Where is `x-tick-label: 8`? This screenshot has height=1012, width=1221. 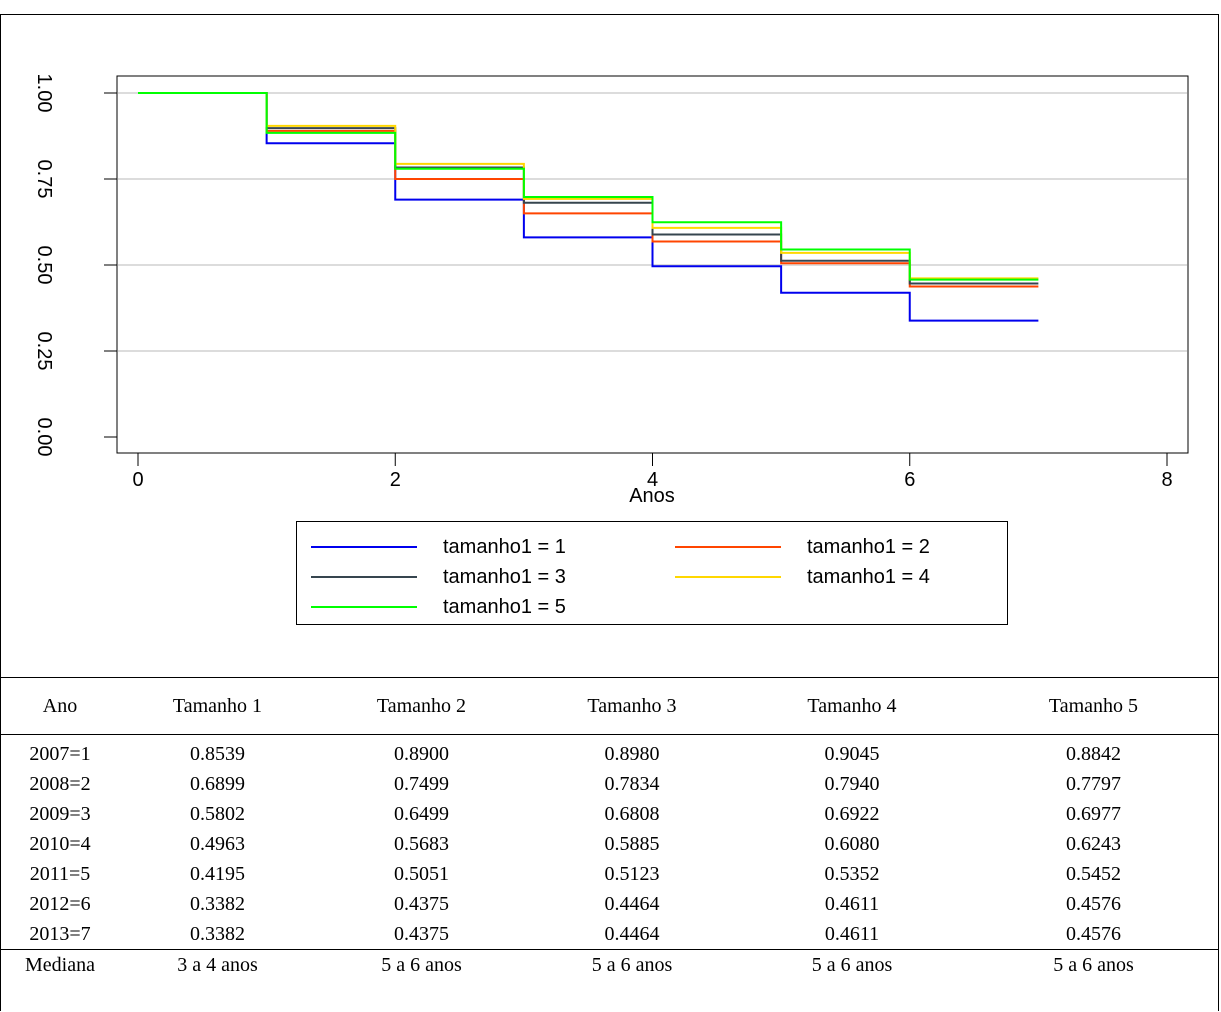 x-tick-label: 8 is located at coordinates (1166, 480).